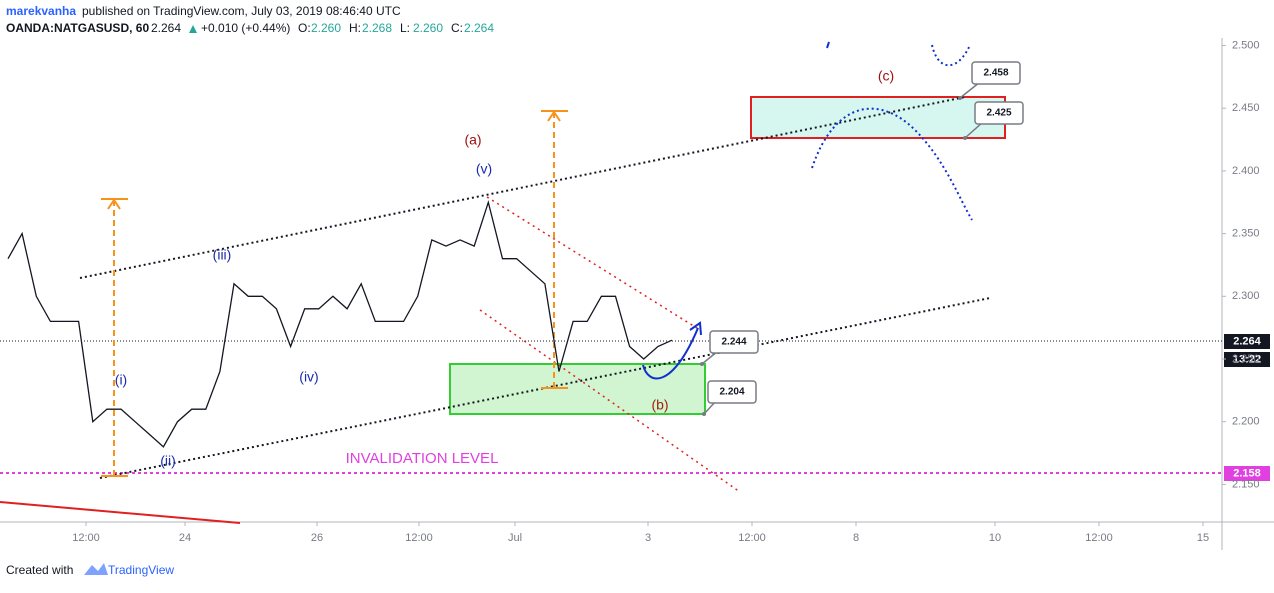 The image size is (1274, 593). What do you see at coordinates (355, 28) in the screenshot?
I see `ohlc-label: H:` at bounding box center [355, 28].